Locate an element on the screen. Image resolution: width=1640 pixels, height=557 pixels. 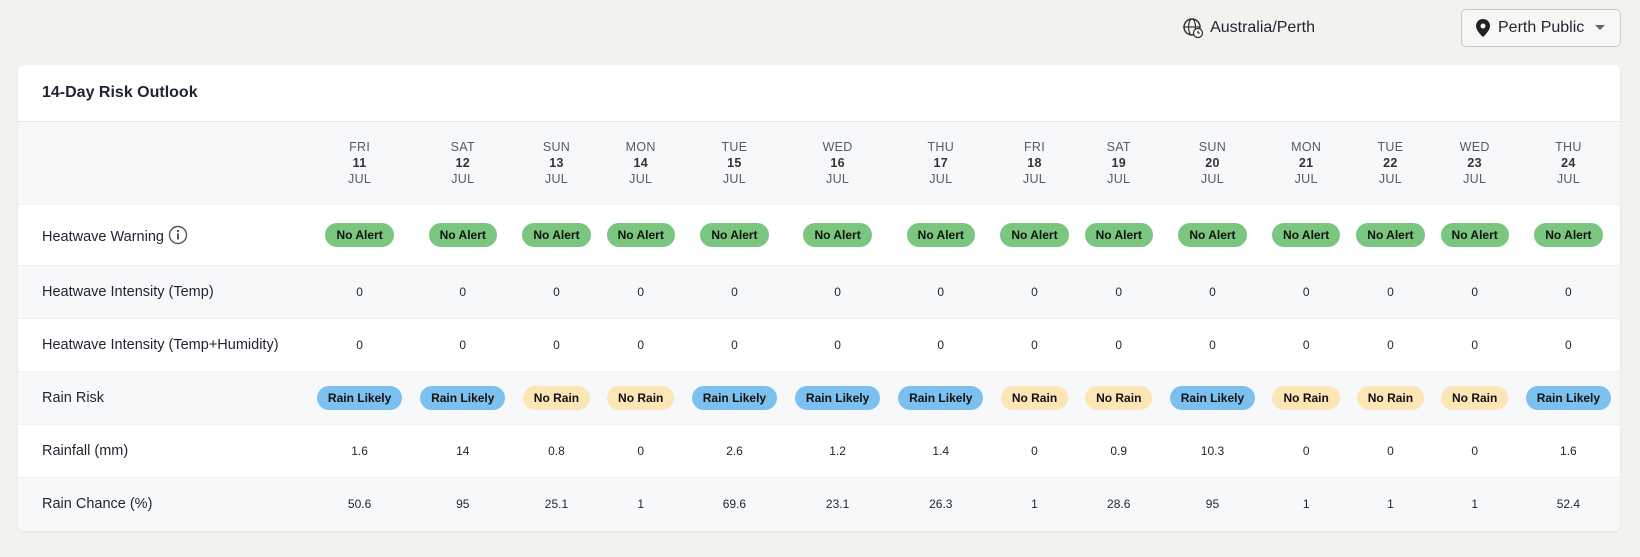
day-header: SUN 13 JUL is located at coordinates (556, 163).